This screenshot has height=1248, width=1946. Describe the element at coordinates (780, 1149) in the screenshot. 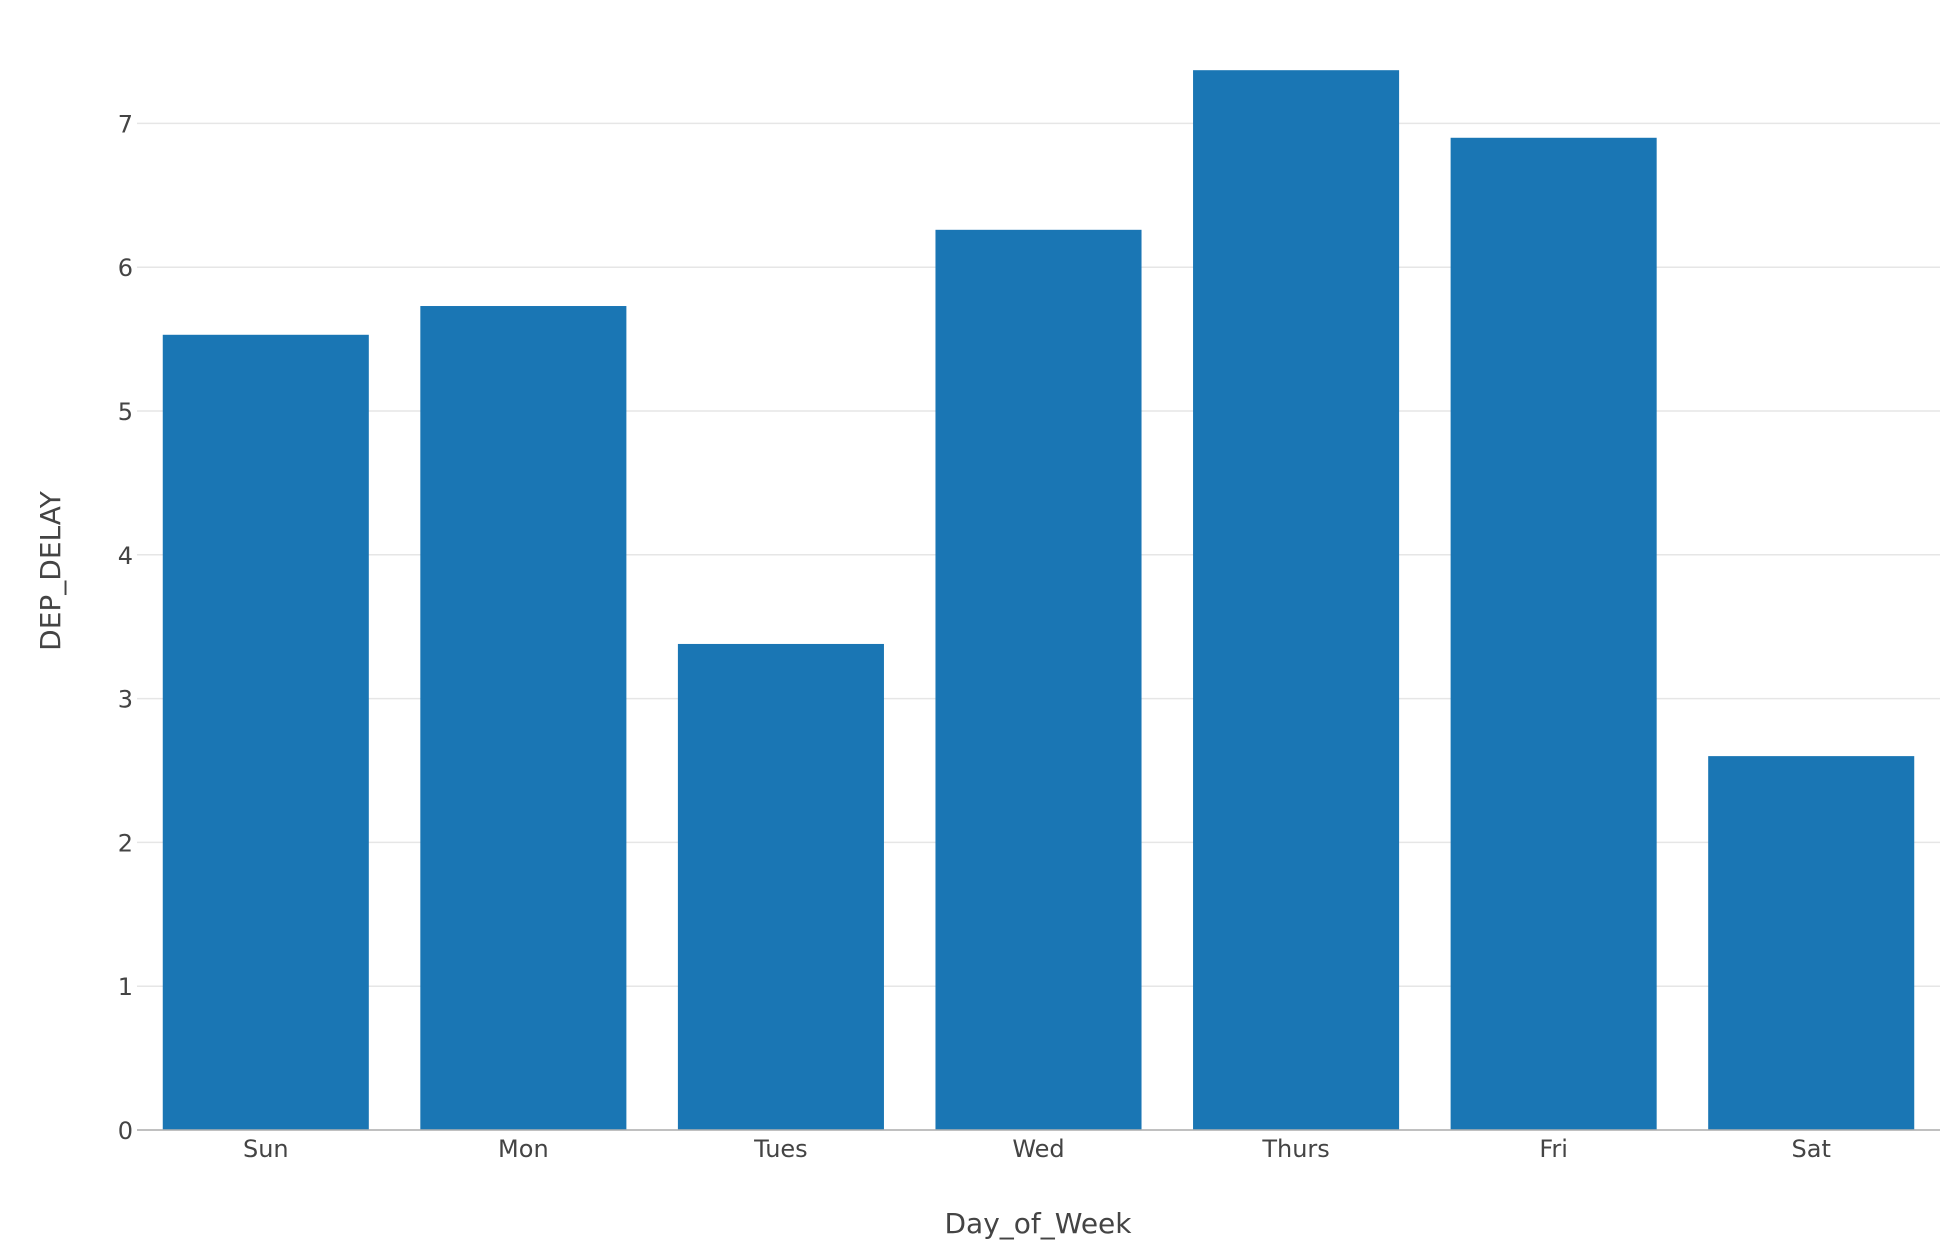

I see `x-tick-label: Tues` at that location.